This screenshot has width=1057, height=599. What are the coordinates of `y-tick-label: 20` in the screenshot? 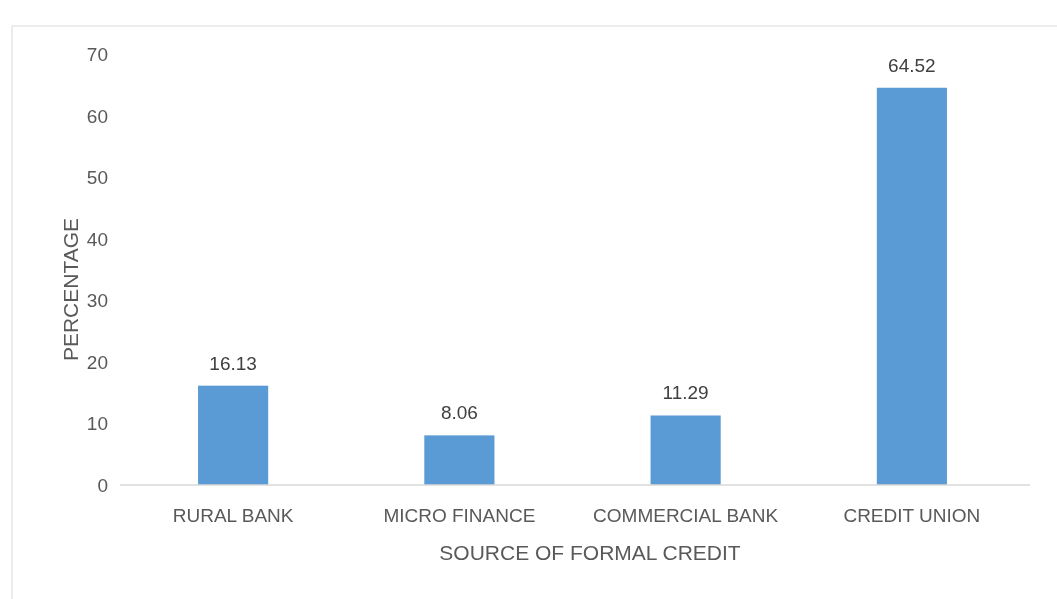 It's located at (97, 362).